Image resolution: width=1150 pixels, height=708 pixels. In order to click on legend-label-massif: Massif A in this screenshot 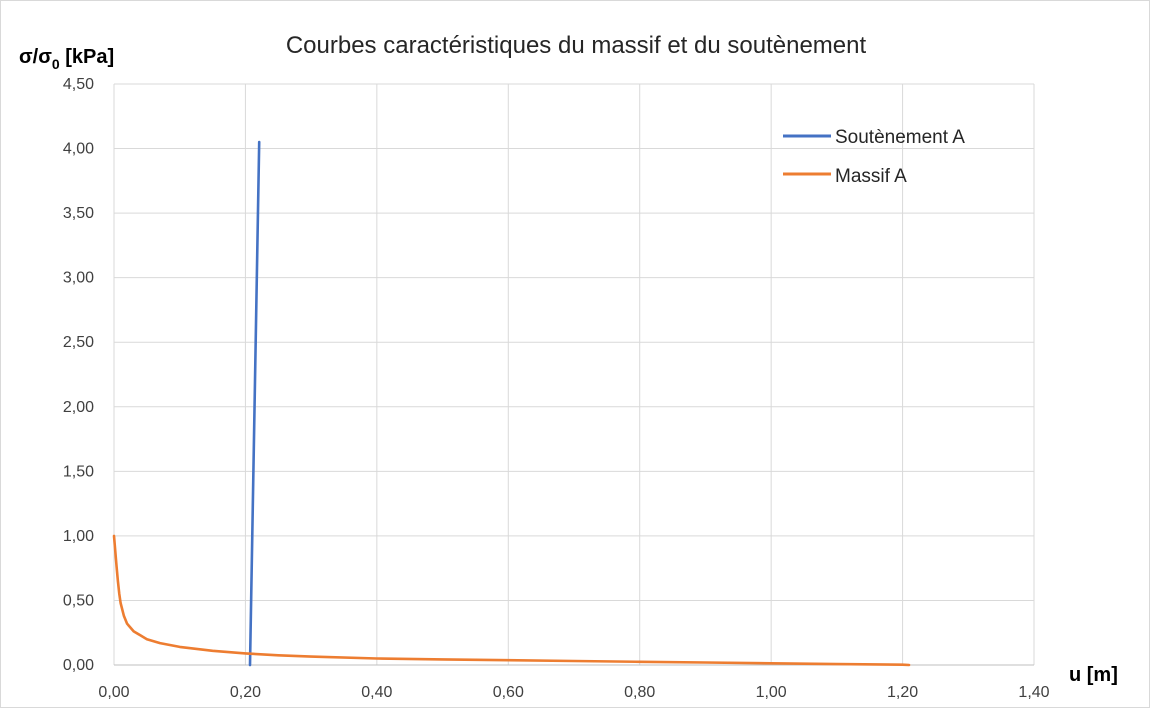, I will do `click(871, 176)`.